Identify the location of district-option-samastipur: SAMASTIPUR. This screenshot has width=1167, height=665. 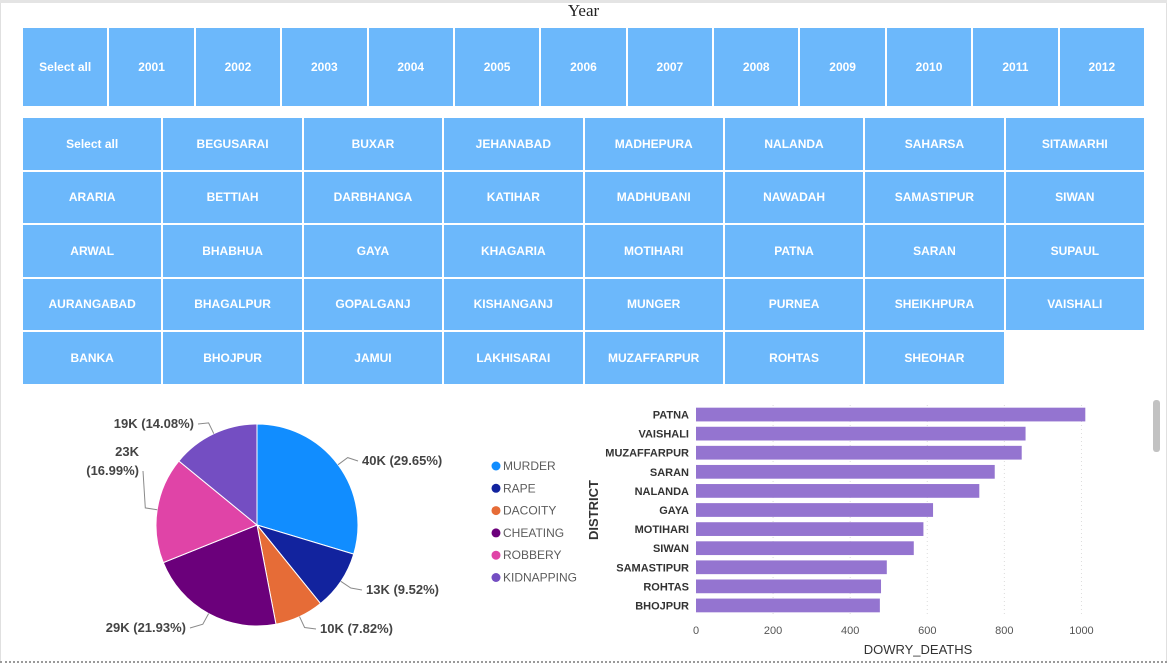
(934, 197).